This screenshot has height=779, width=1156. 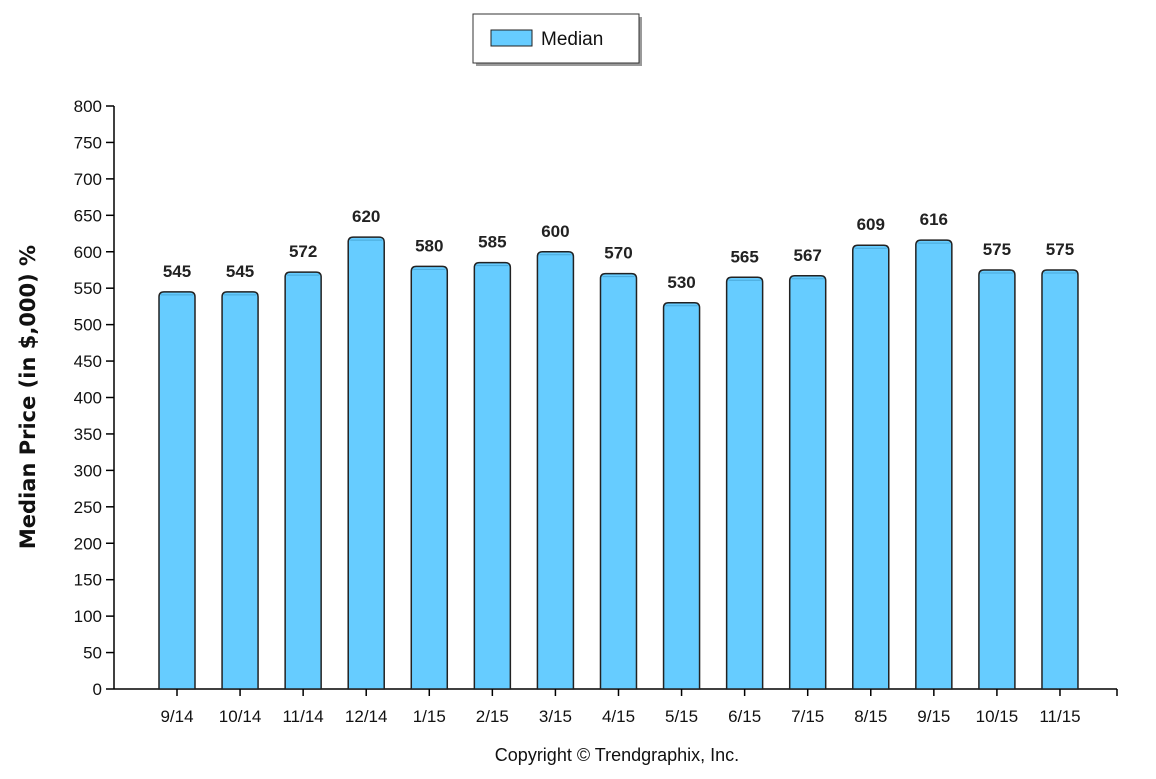 What do you see at coordinates (88, 361) in the screenshot?
I see `y-tick-label: 450` at bounding box center [88, 361].